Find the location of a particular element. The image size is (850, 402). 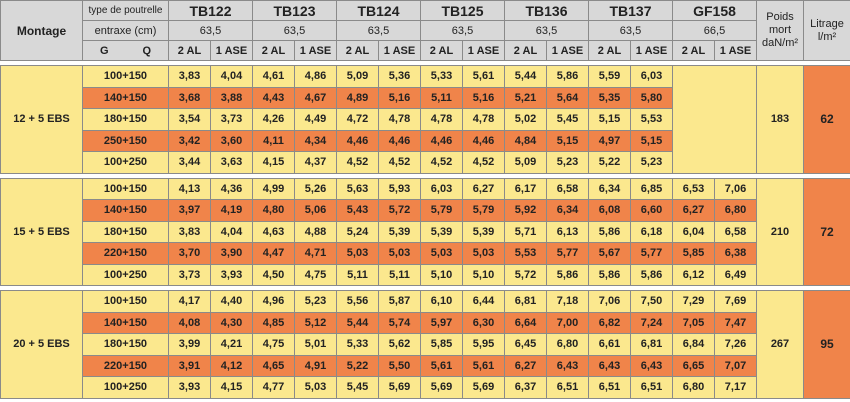

value-cell: 4,99 is located at coordinates (273, 188).